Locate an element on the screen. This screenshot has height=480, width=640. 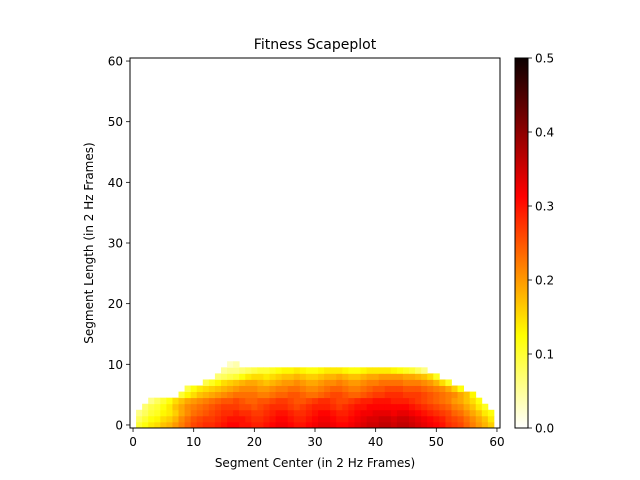
x-tick-label: 50 is located at coordinates (436, 442).